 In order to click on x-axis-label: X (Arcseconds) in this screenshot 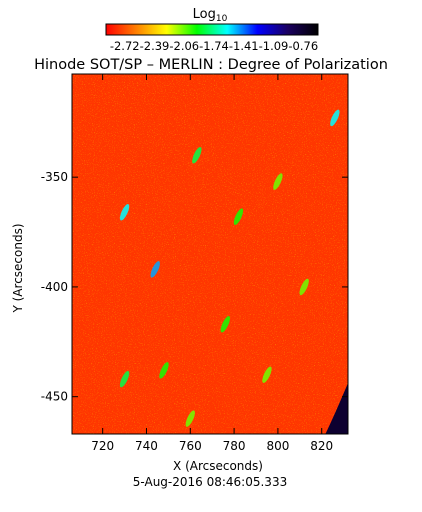, I will do `click(218, 466)`.